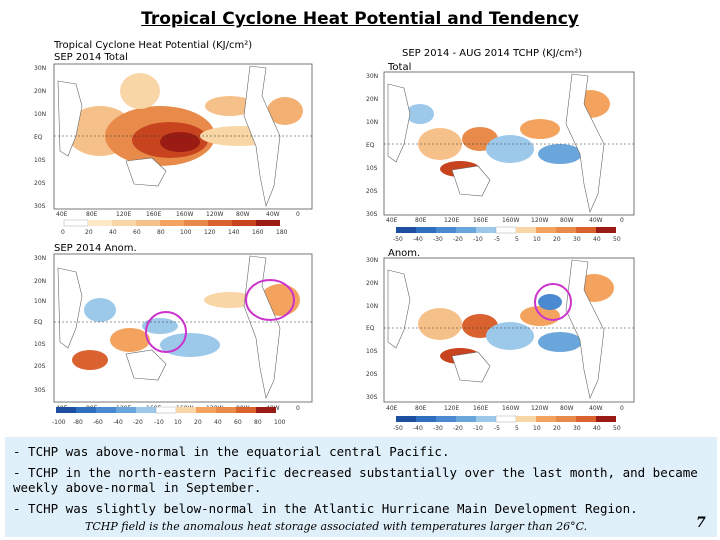 The image size is (720, 540). I want to click on panel-anom-header: SEP 2014 Anom., so click(95, 248).